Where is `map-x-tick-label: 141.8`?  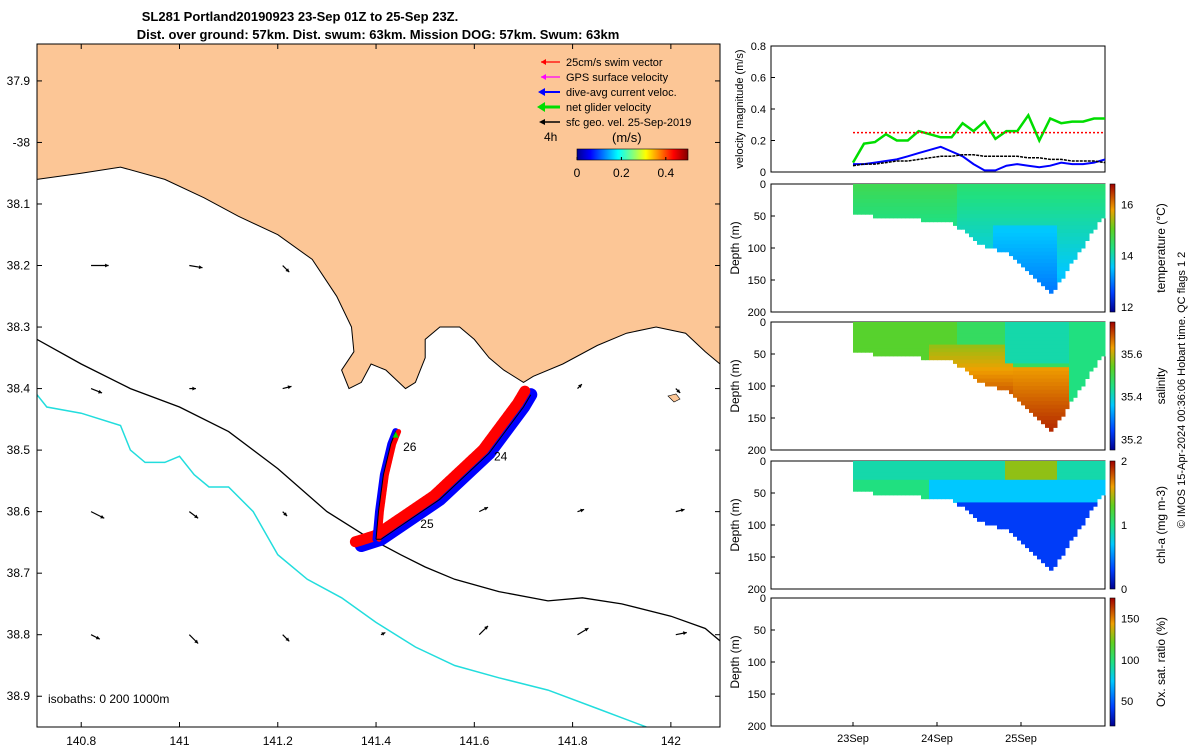 map-x-tick-label: 141.8 is located at coordinates (573, 741).